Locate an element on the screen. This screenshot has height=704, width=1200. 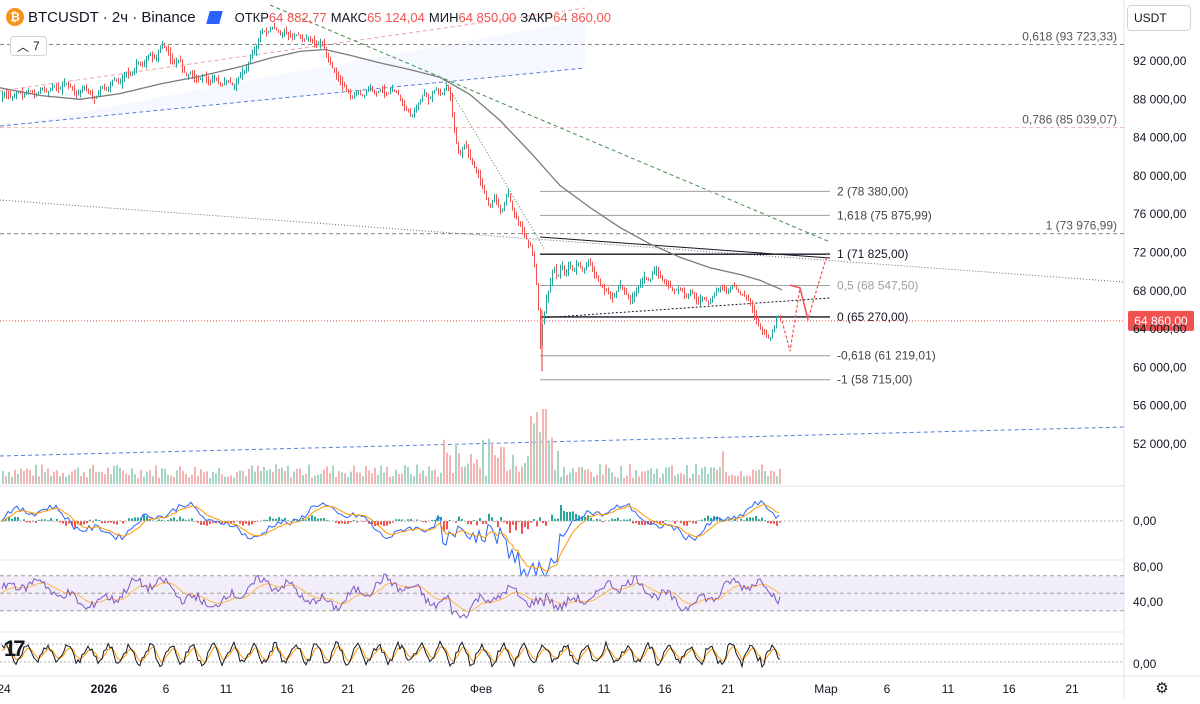
time-axis-tick: 26 is located at coordinates (408, 689).